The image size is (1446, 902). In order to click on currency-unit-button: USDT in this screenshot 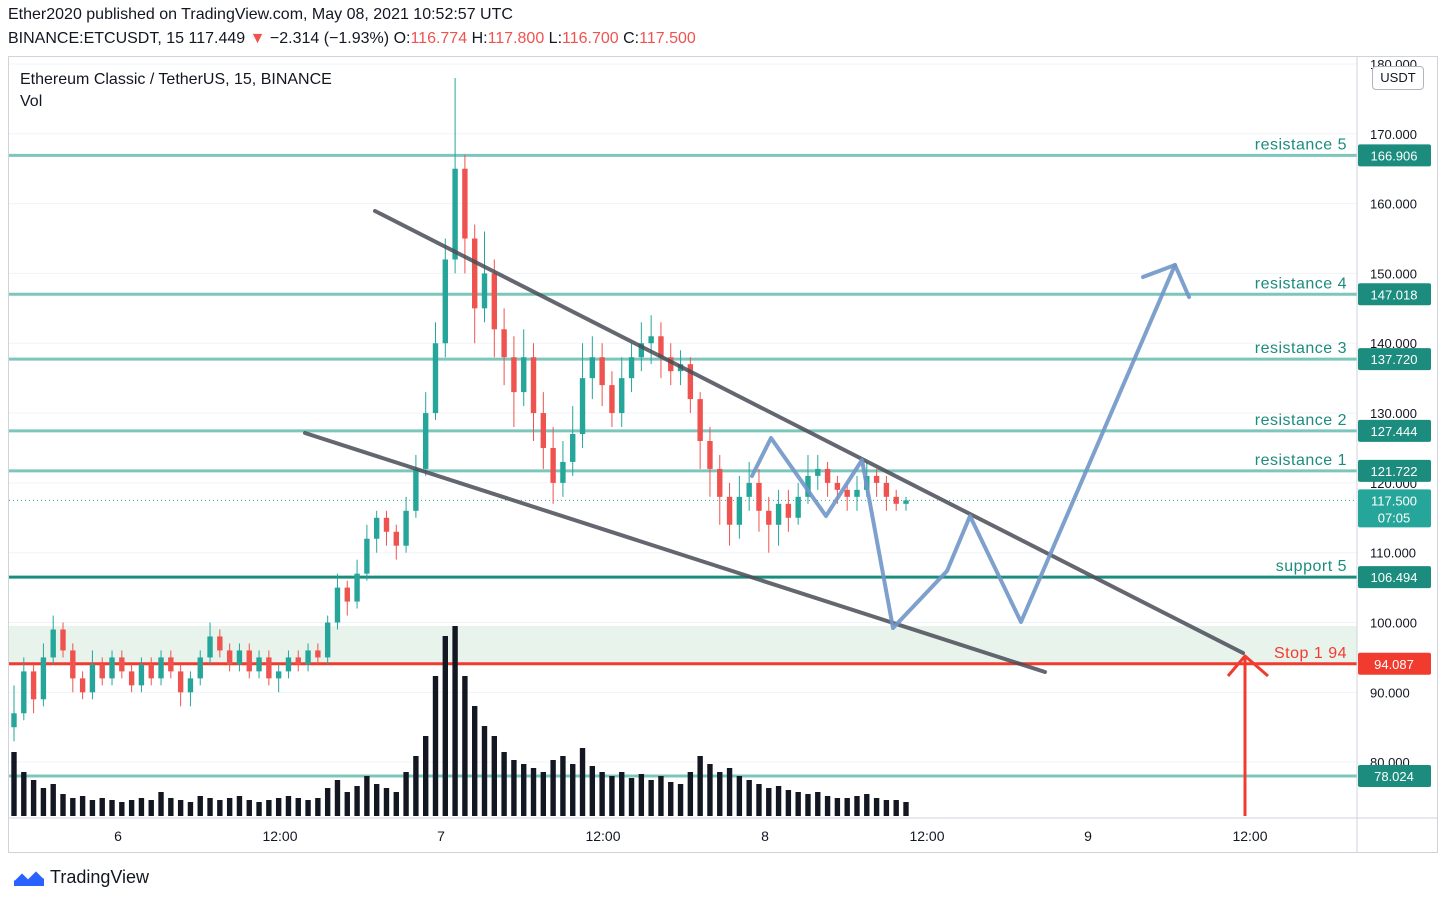, I will do `click(1398, 78)`.